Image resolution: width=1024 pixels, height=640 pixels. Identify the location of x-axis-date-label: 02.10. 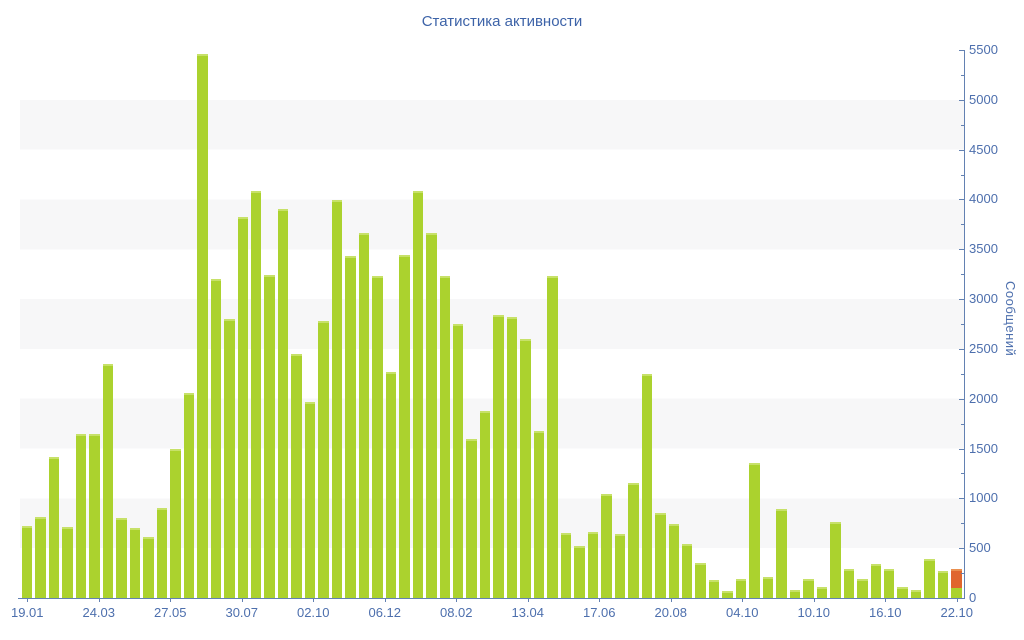
(313, 612).